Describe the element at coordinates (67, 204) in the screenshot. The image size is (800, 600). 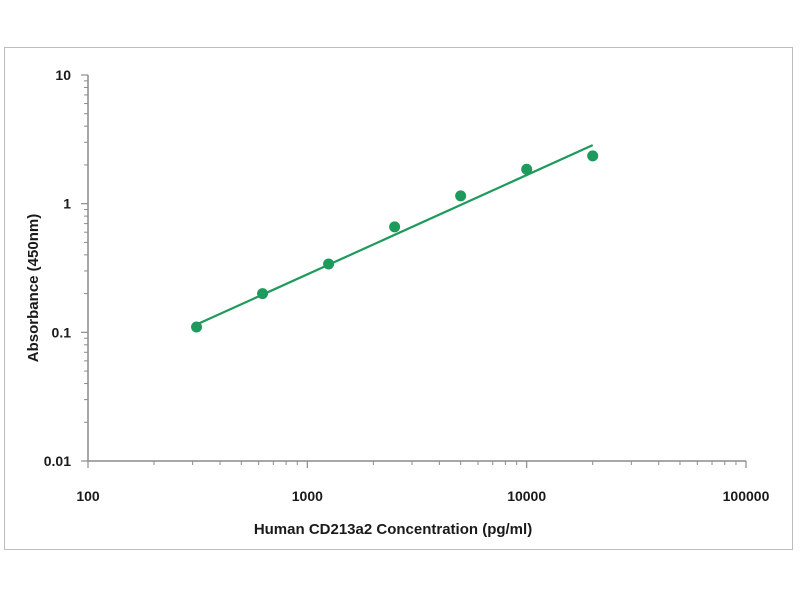
I see `y-tick-label: 1` at that location.